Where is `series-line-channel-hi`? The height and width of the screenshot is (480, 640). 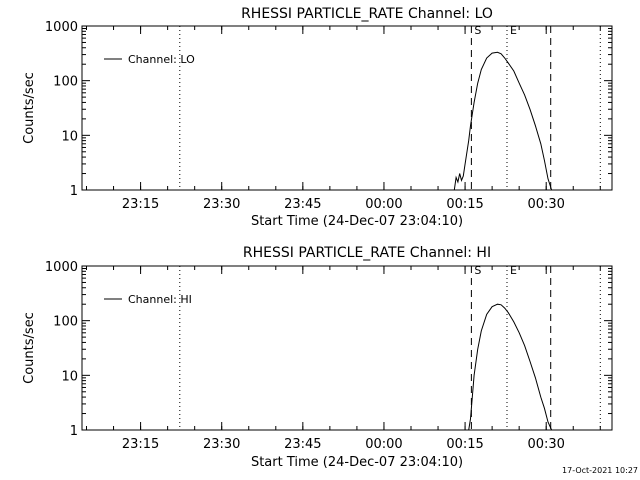
series-line-channel-hi is located at coordinates (510, 367).